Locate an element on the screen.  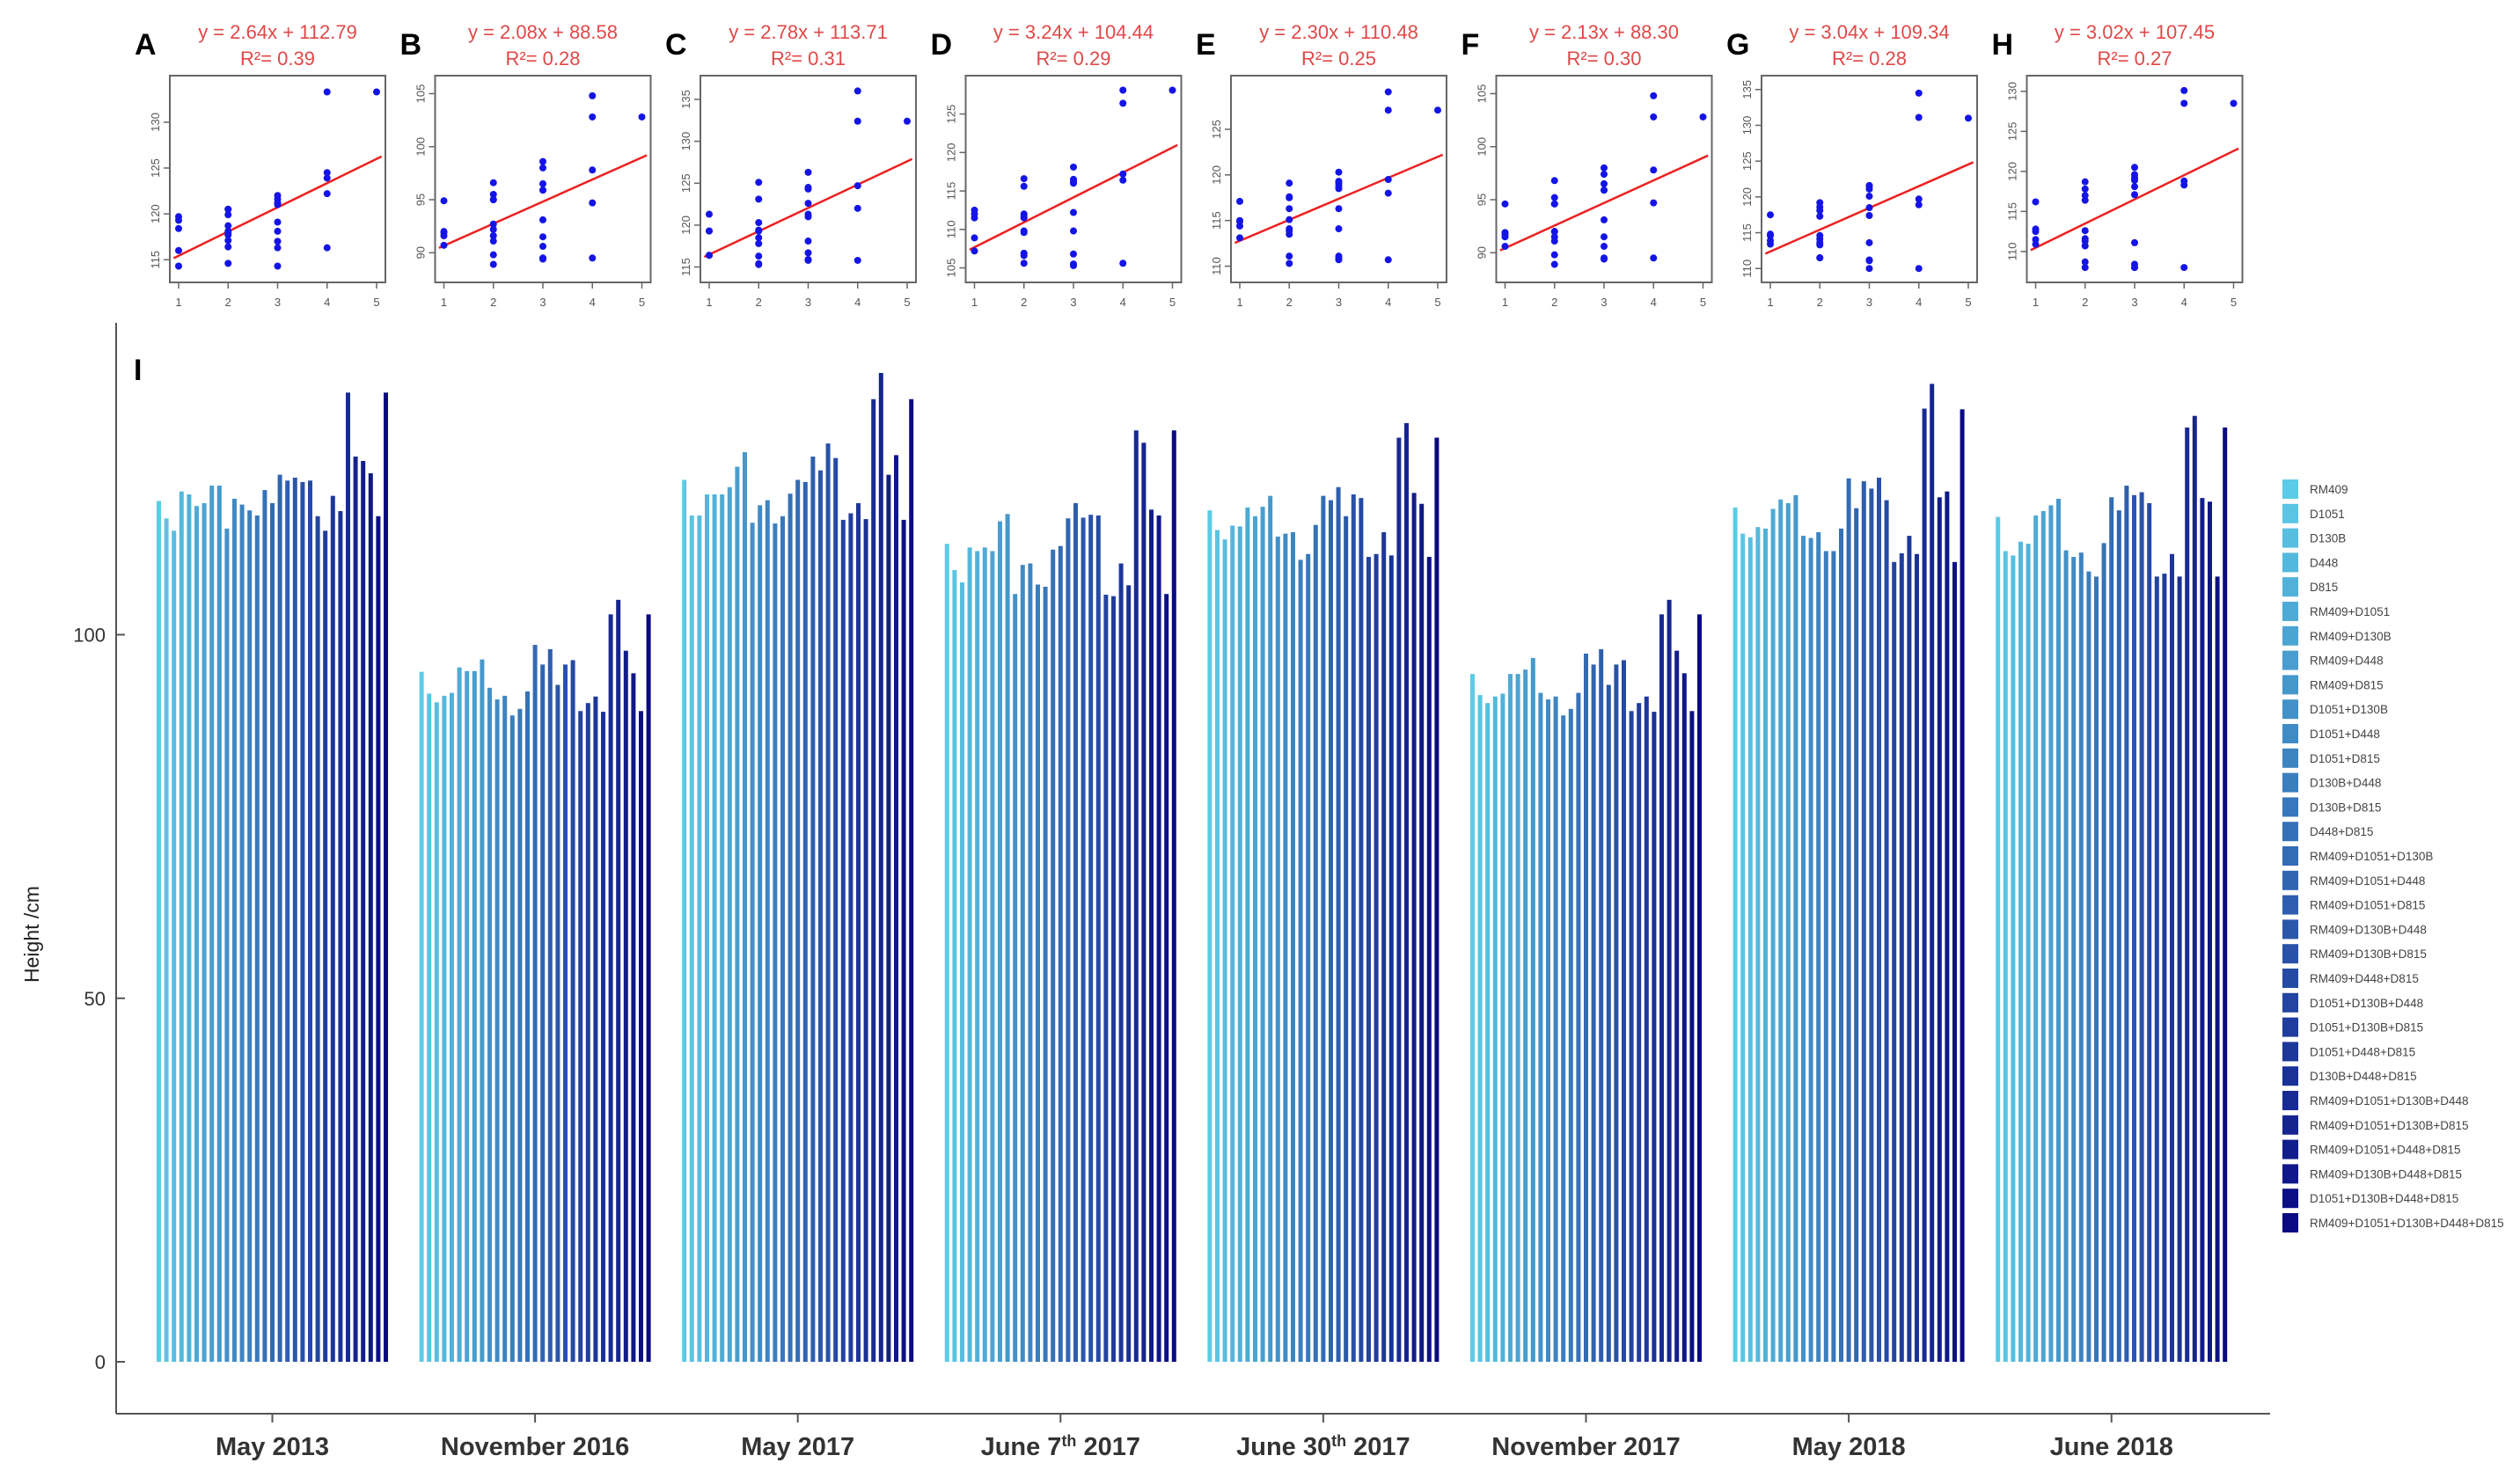
legend-label: RM409+D1051+D815 is located at coordinates (2367, 906).